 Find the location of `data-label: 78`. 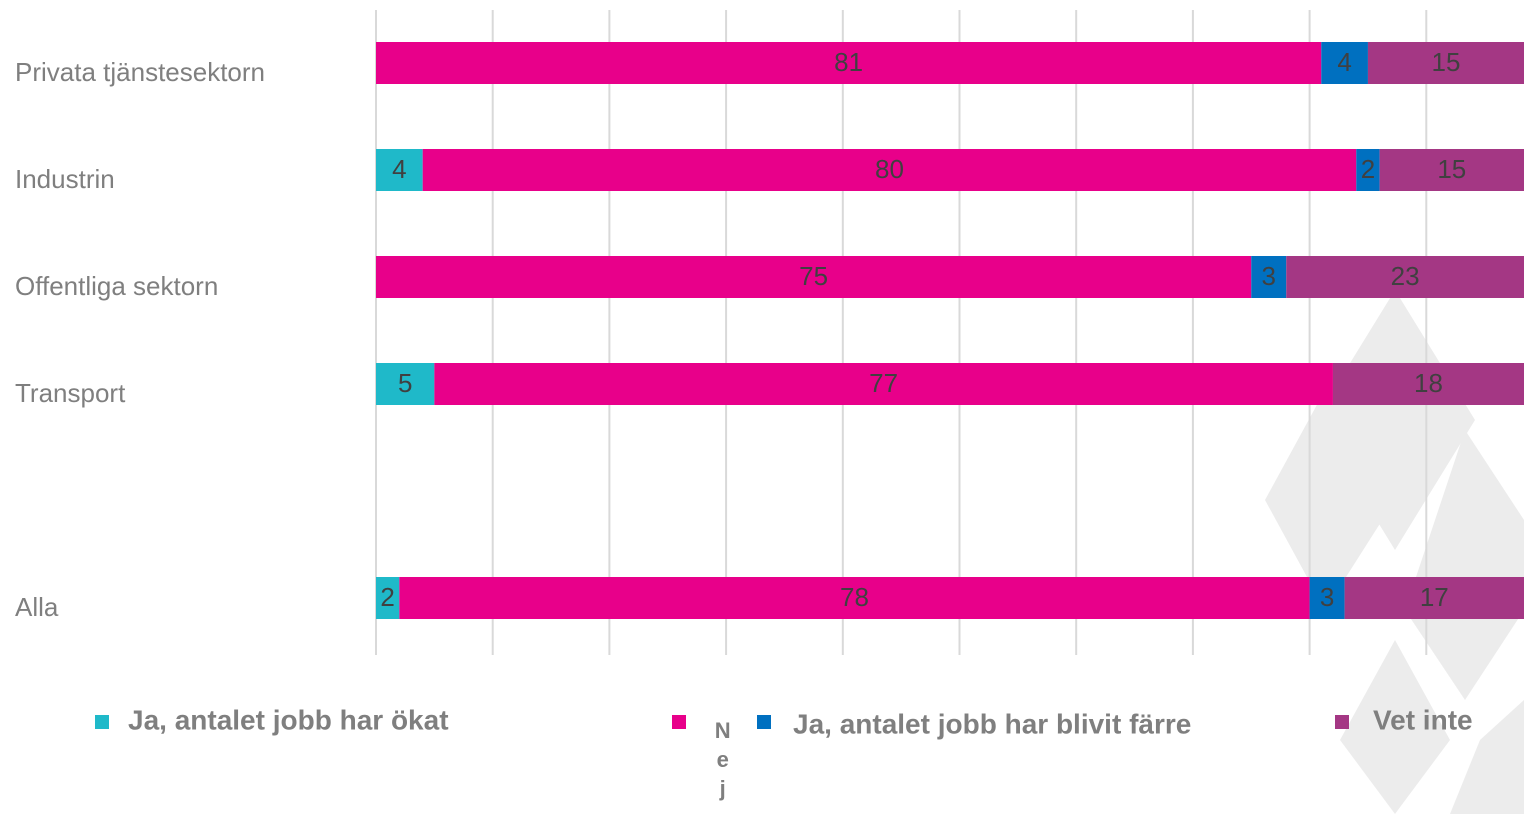

data-label: 78 is located at coordinates (854, 597).